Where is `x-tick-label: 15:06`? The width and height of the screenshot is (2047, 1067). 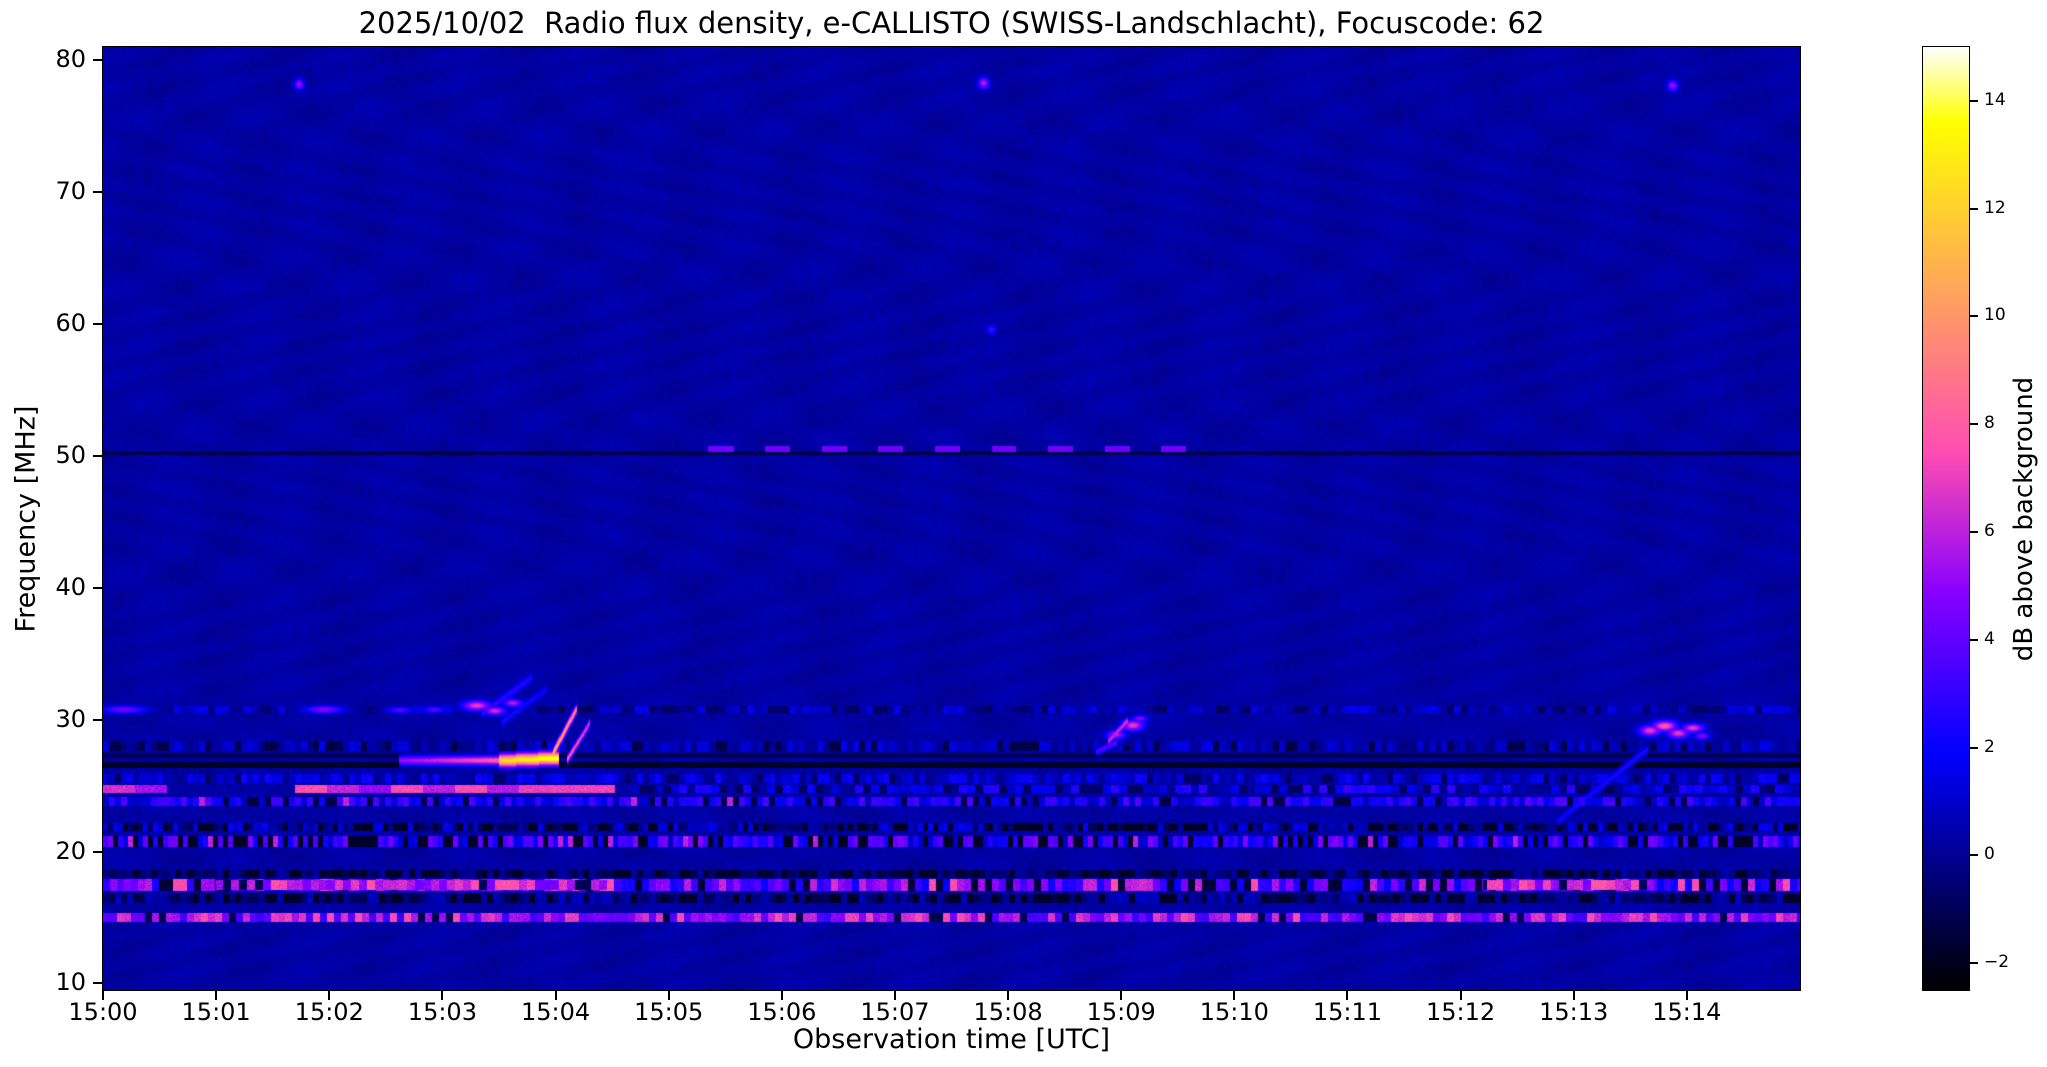 x-tick-label: 15:06 is located at coordinates (782, 1012).